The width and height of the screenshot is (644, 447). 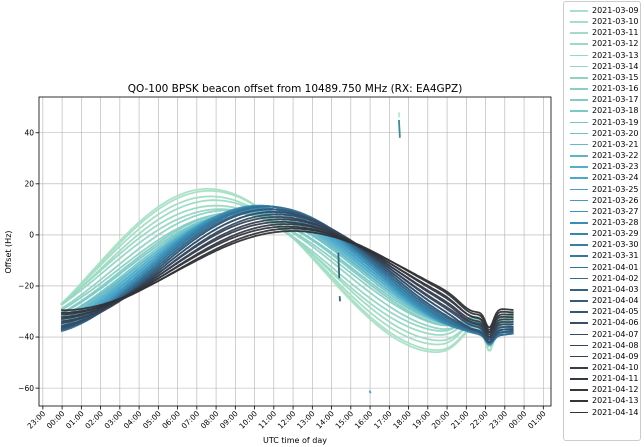 I want to click on x-tick-label: 16:00, so click(x=364, y=420).